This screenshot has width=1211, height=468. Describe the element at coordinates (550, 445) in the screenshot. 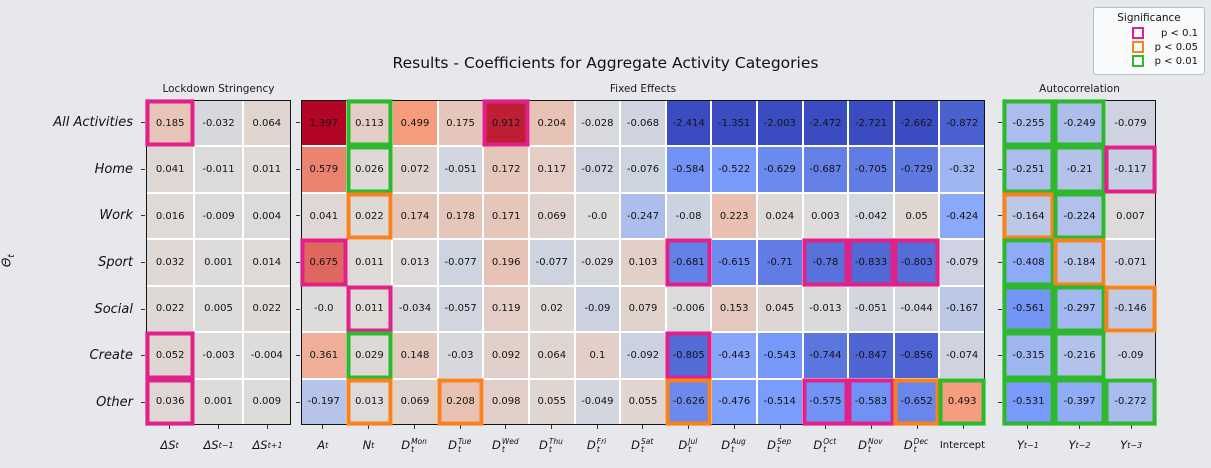

I see `x-tick-label: D Thu t` at that location.